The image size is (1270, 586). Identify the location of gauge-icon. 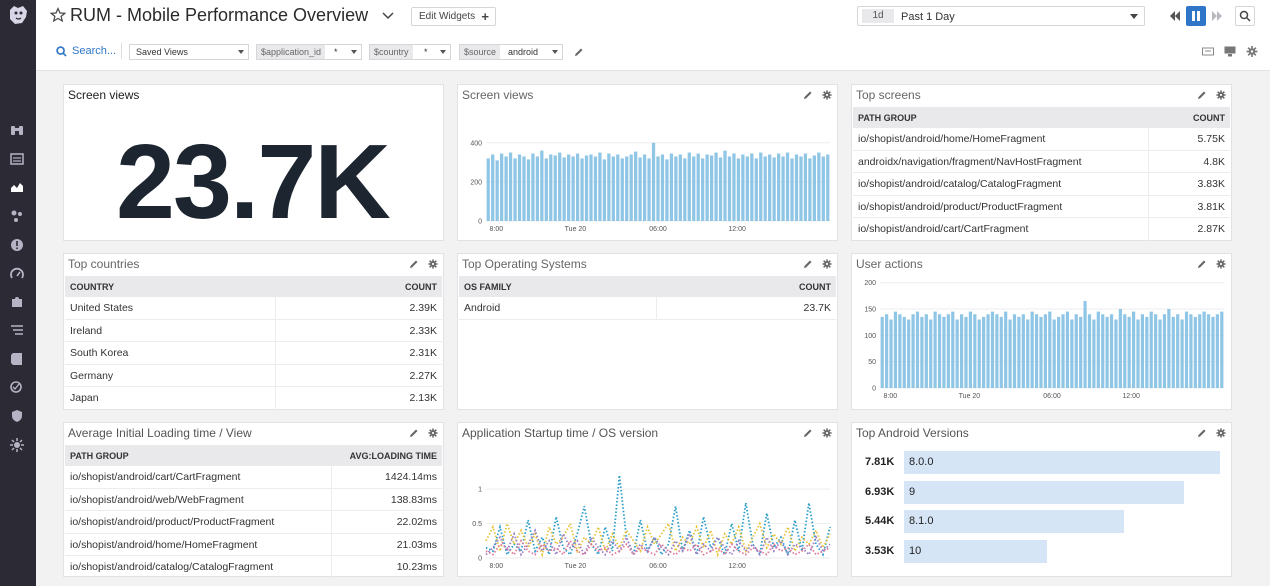
(17, 274).